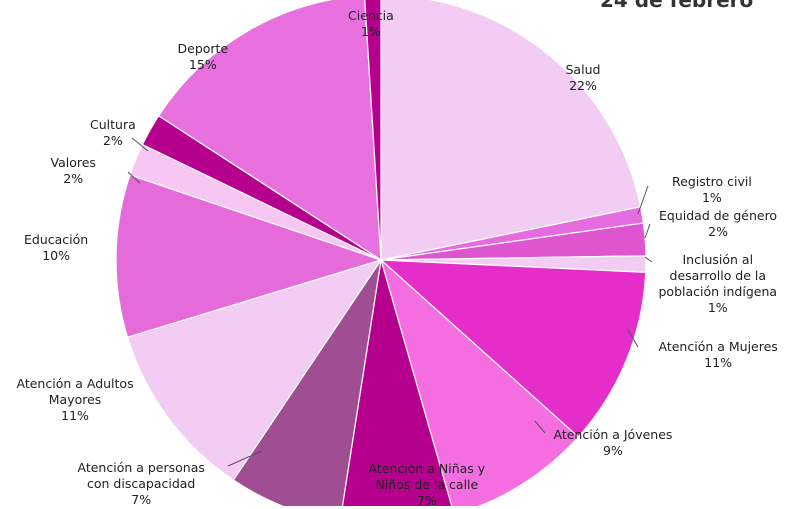 The width and height of the screenshot is (788, 509). I want to click on leader-line-atencion-a-personas-con-discapacidad, so click(245, 458).